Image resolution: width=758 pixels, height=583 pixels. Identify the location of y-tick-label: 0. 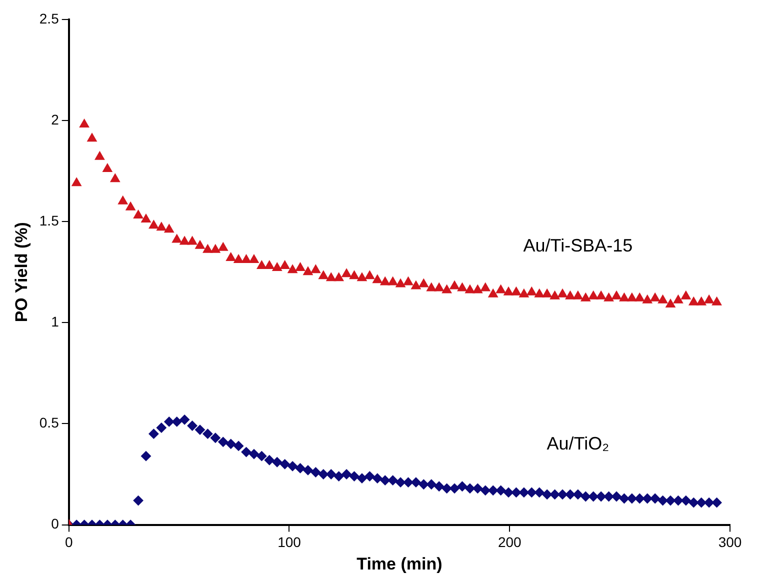
(55, 524).